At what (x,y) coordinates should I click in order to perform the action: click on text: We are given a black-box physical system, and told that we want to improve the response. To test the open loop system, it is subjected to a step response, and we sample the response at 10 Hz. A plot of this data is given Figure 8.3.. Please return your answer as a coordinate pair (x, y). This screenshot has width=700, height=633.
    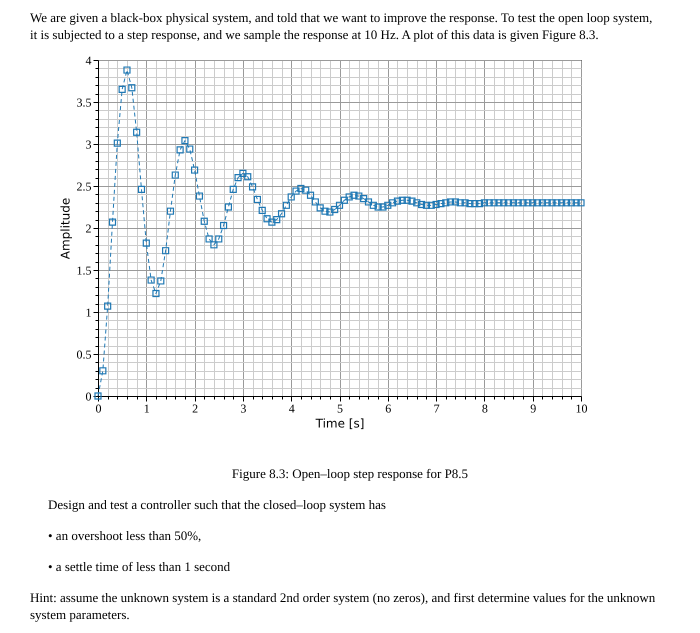
    Looking at the image, I should click on (342, 26).